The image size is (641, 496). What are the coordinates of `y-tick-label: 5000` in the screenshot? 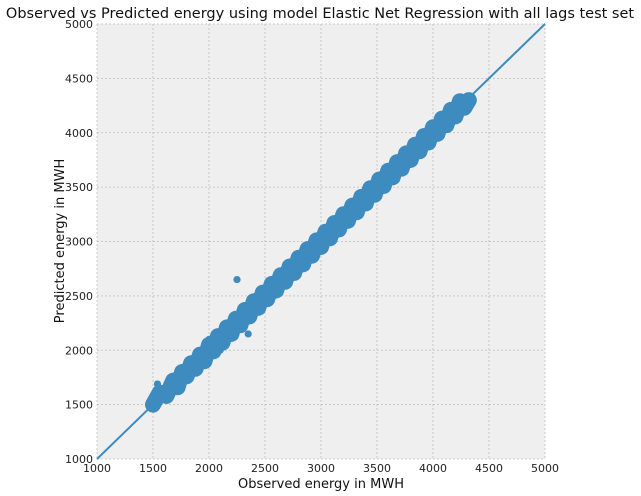 It's located at (79, 24).